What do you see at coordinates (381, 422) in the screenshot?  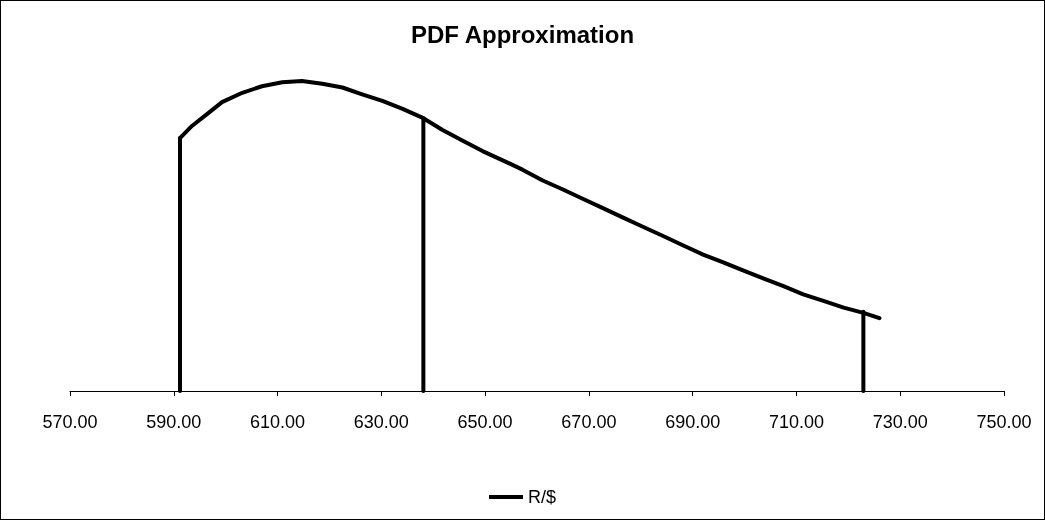 I see `x-tick-label: 630.00` at bounding box center [381, 422].